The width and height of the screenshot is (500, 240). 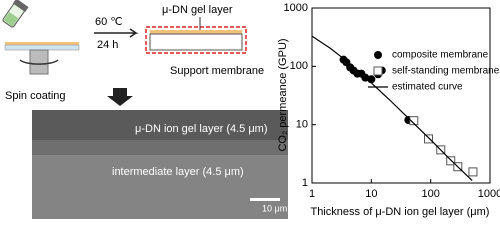 What do you see at coordinates (430, 194) in the screenshot?
I see `x-tick-label: 100` at bounding box center [430, 194].